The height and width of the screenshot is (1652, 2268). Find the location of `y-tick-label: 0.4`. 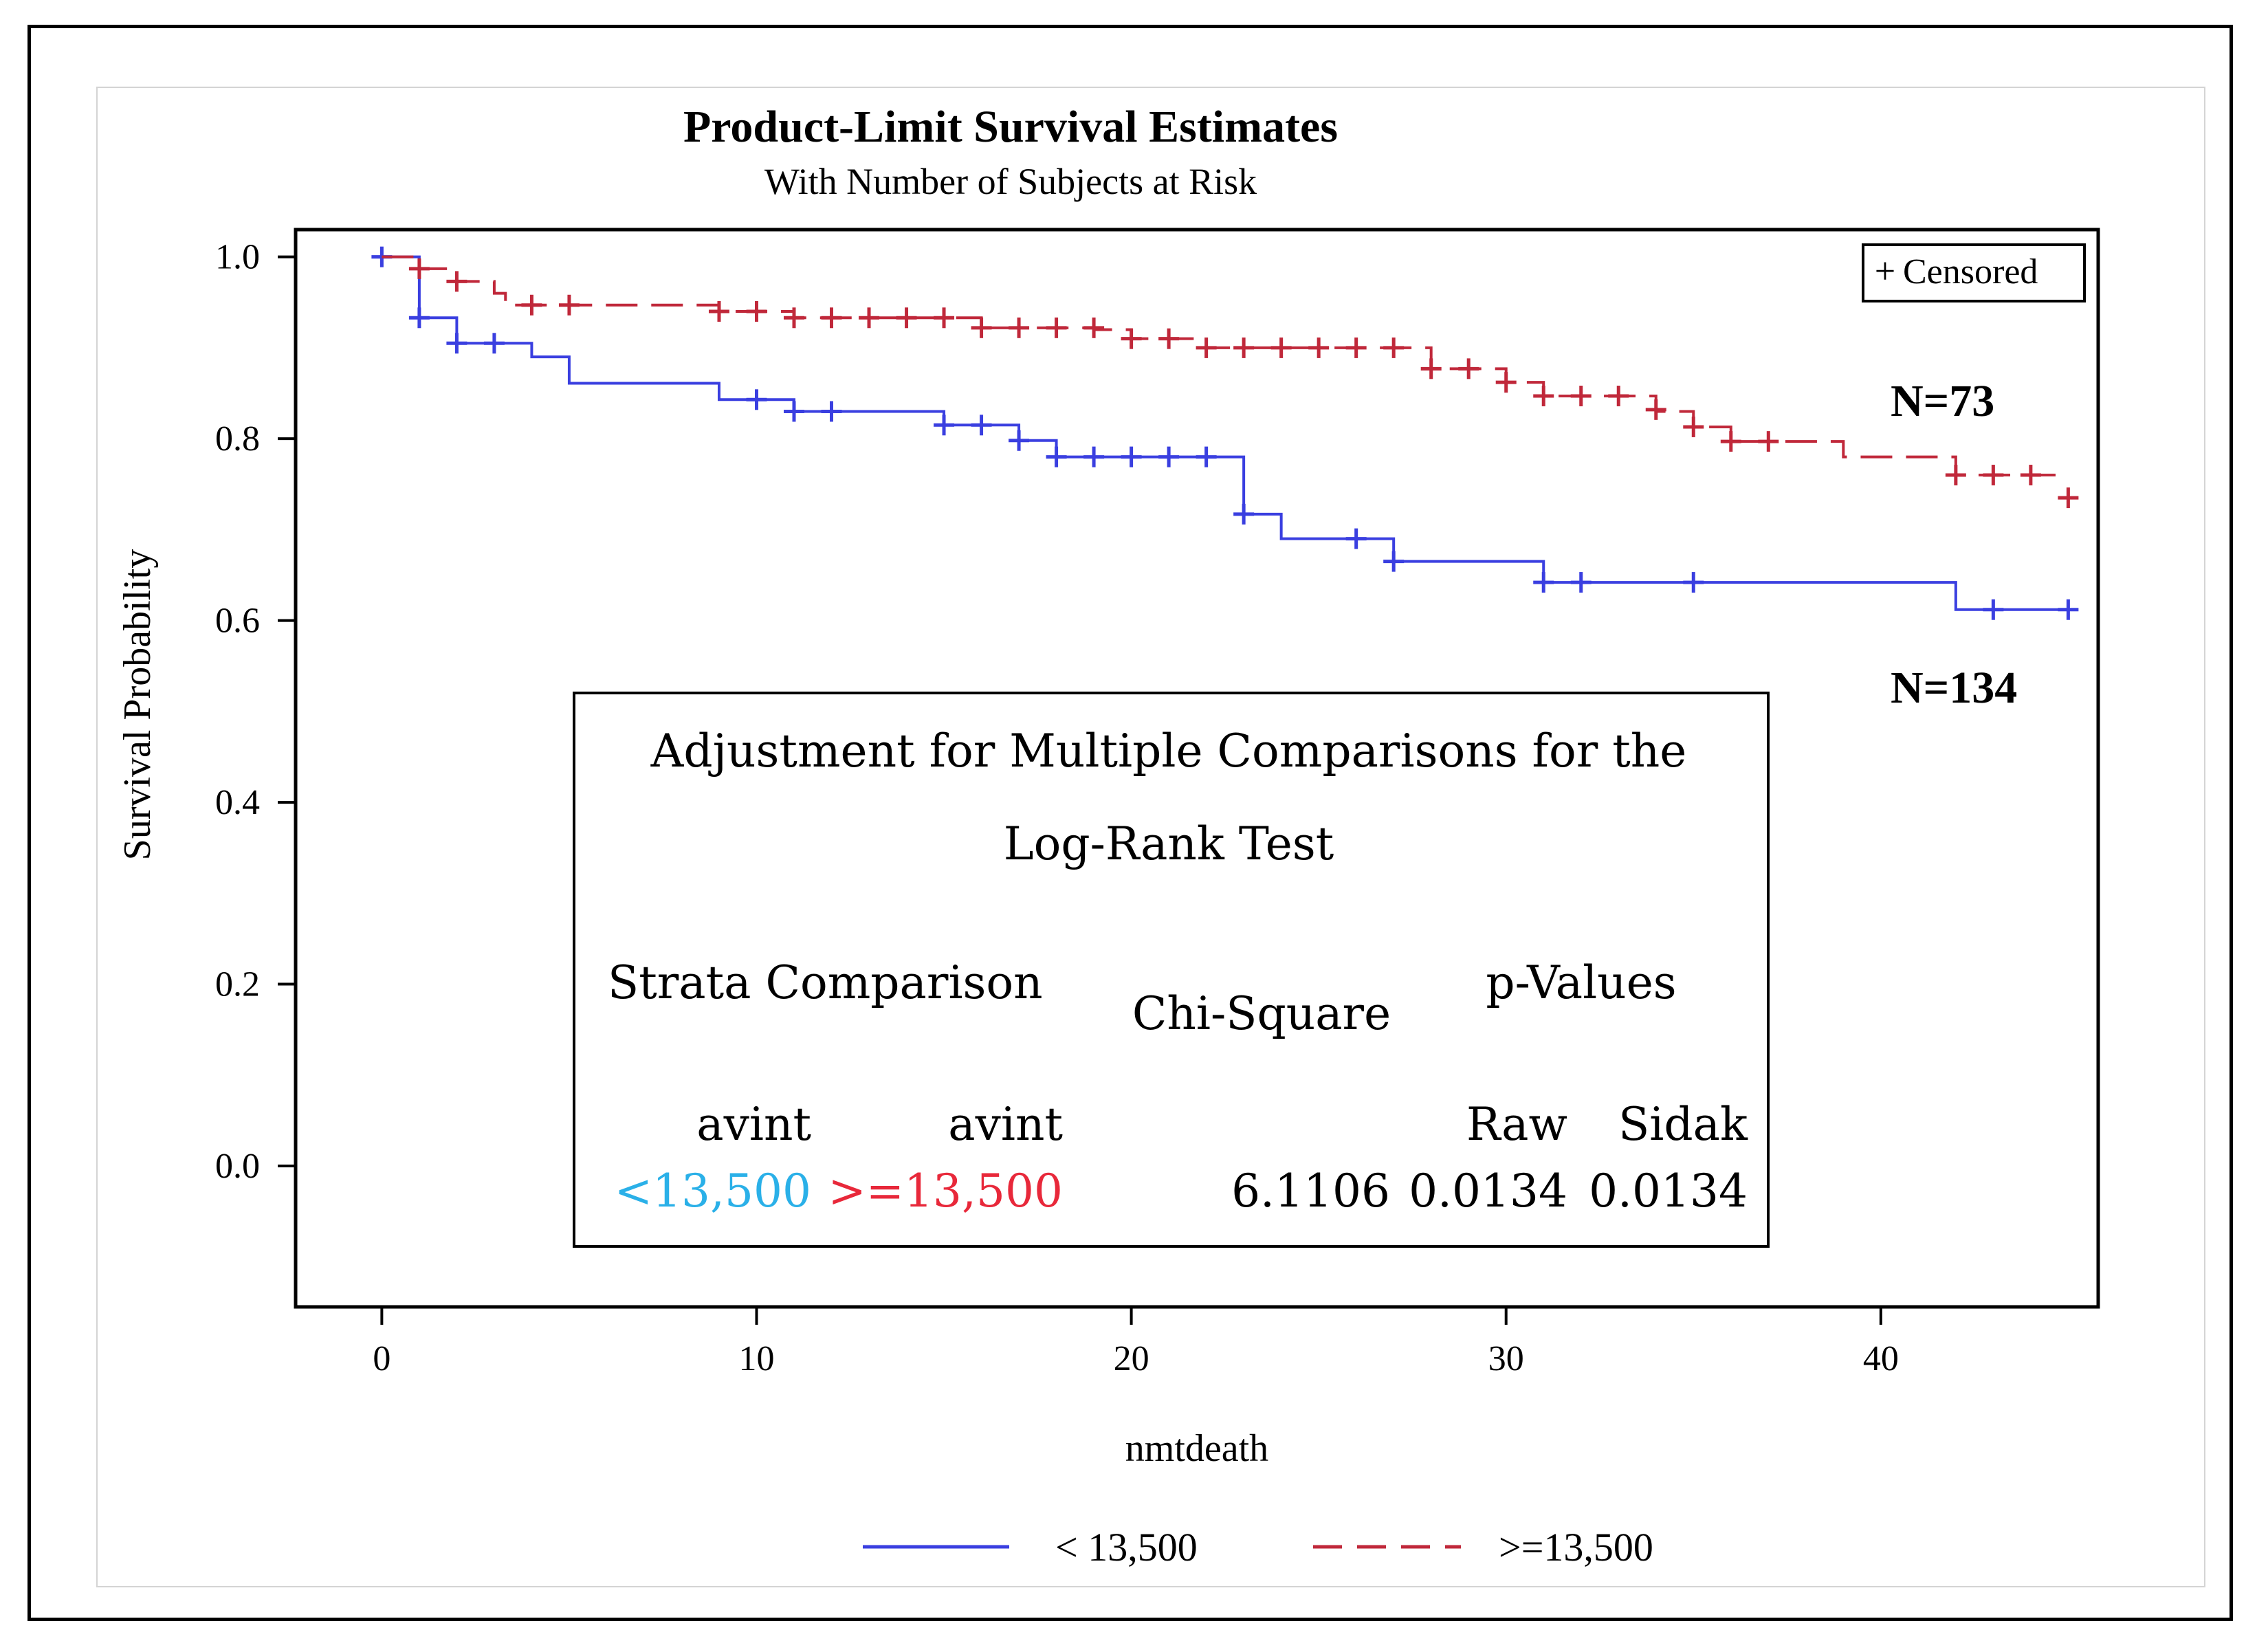

y-tick-label: 0.4 is located at coordinates (237, 802).